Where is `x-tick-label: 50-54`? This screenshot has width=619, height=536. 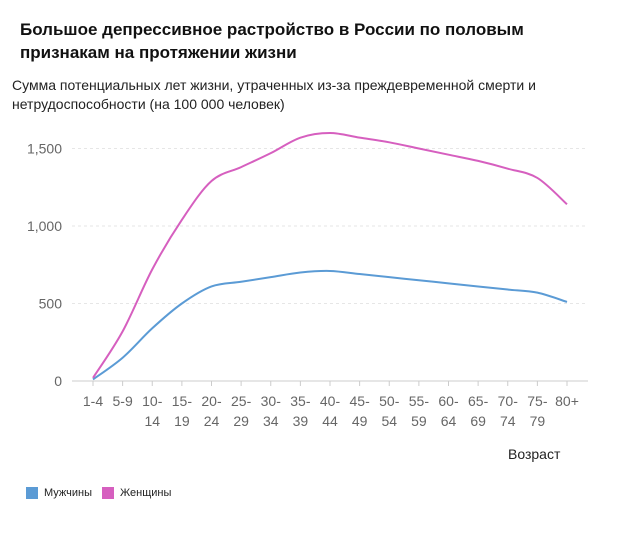 x-tick-label: 50-54 is located at coordinates (389, 411).